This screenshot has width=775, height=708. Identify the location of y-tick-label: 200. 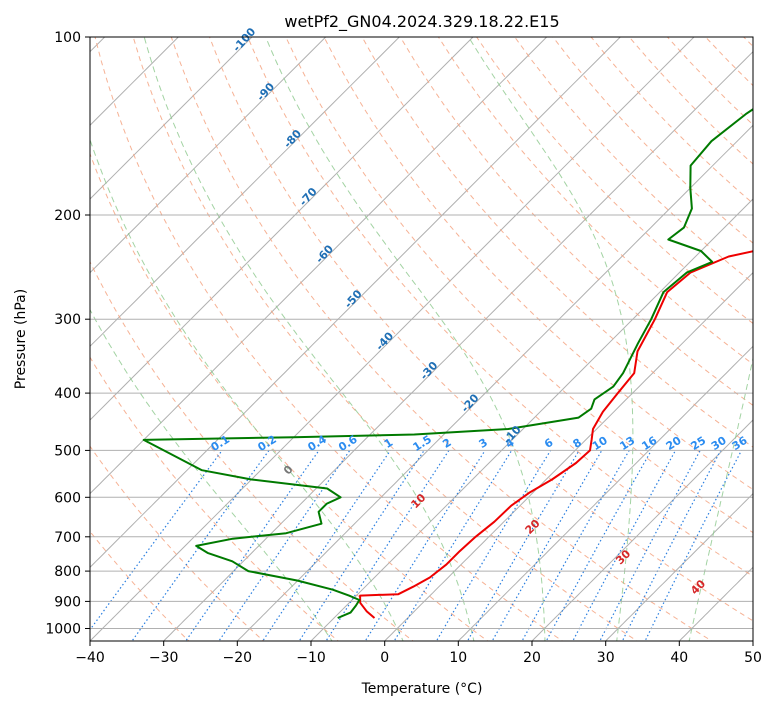
(67, 216).